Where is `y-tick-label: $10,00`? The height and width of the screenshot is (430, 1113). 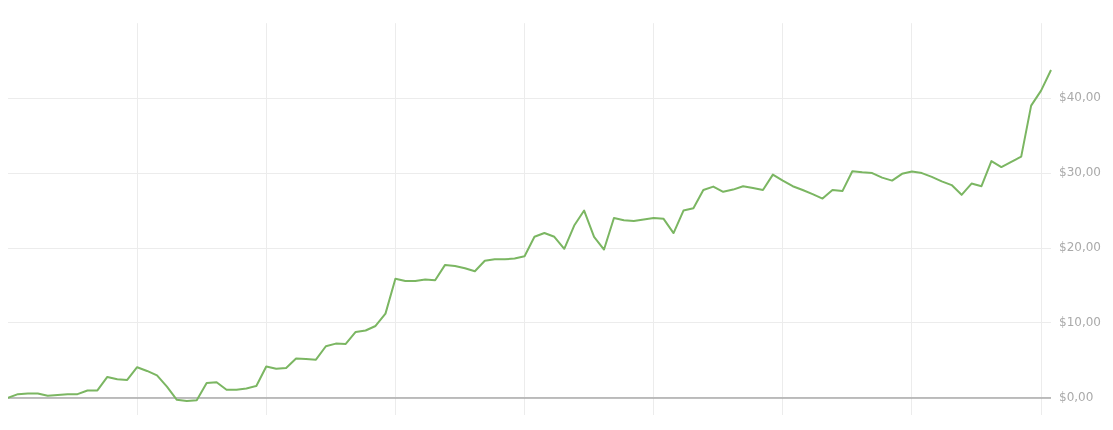
y-tick-label: $10,00 is located at coordinates (1080, 322).